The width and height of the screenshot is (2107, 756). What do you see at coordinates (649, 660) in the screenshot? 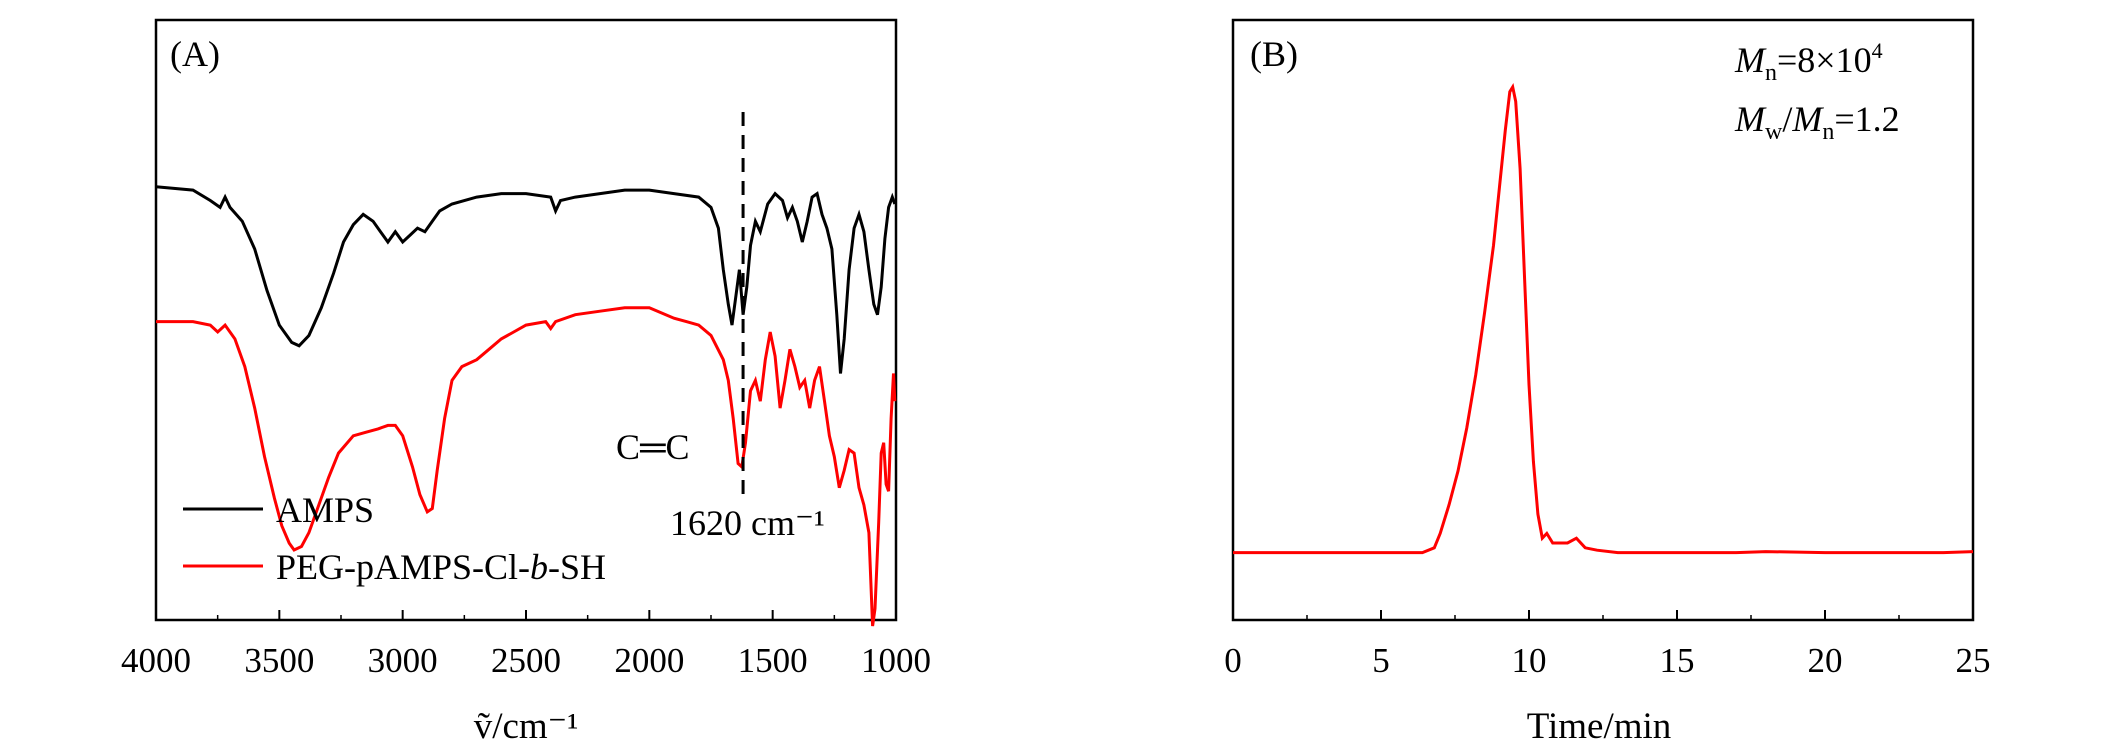
I see `x-tick-label-a: 2000` at bounding box center [649, 660].